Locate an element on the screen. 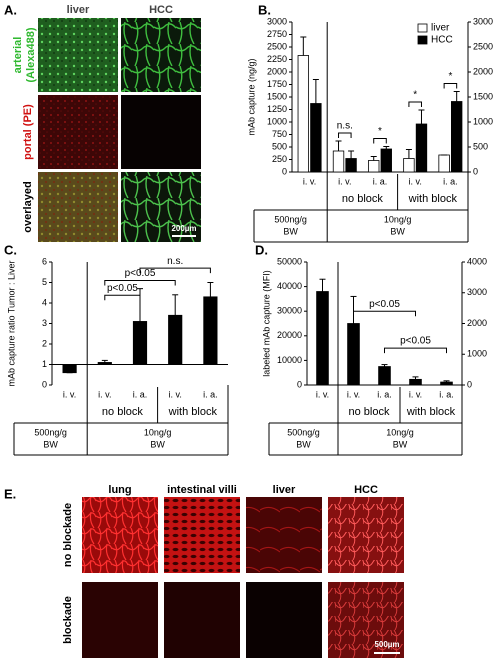  y2-tick-label: 4000 is located at coordinates (477, 261).